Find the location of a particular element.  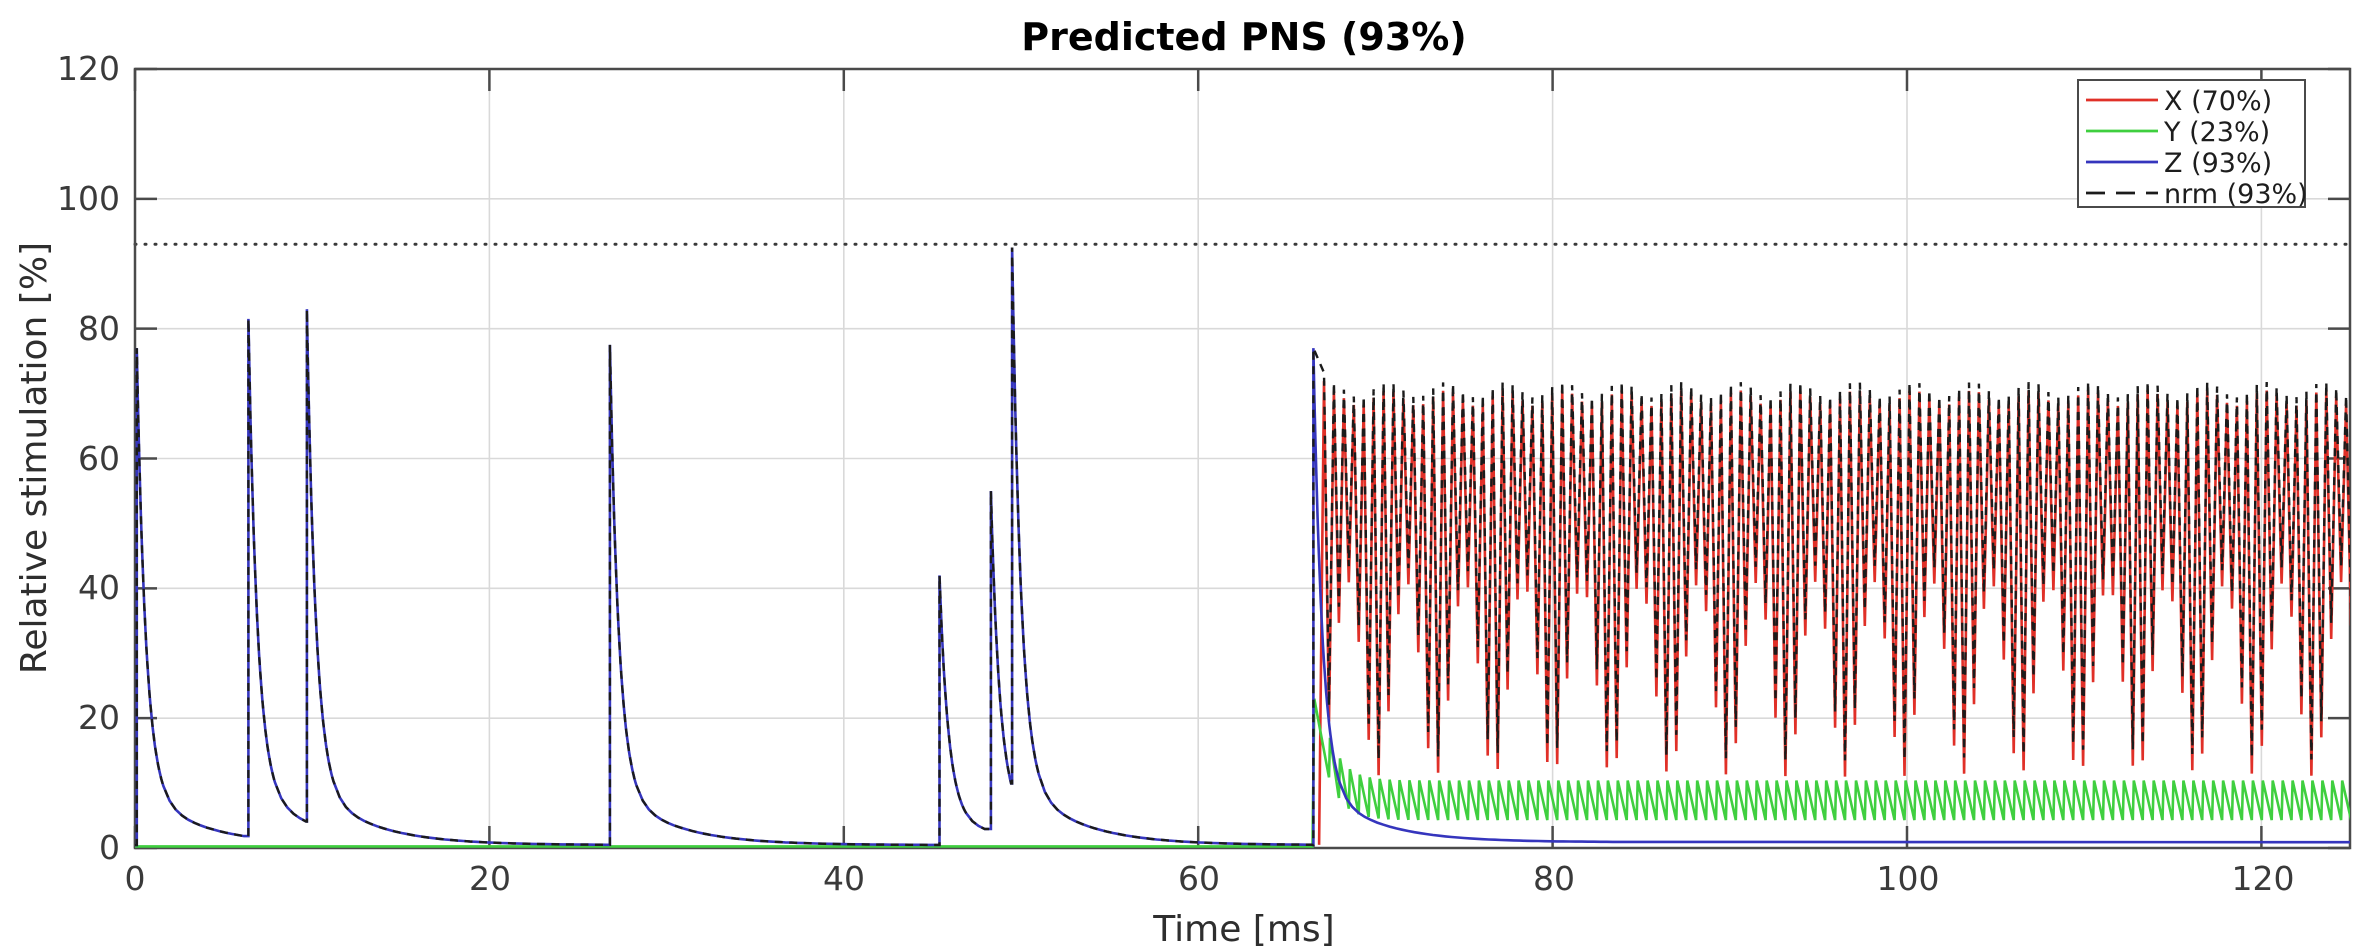

y-axis-label: Relative stimulation [%] is located at coordinates (34, 458).